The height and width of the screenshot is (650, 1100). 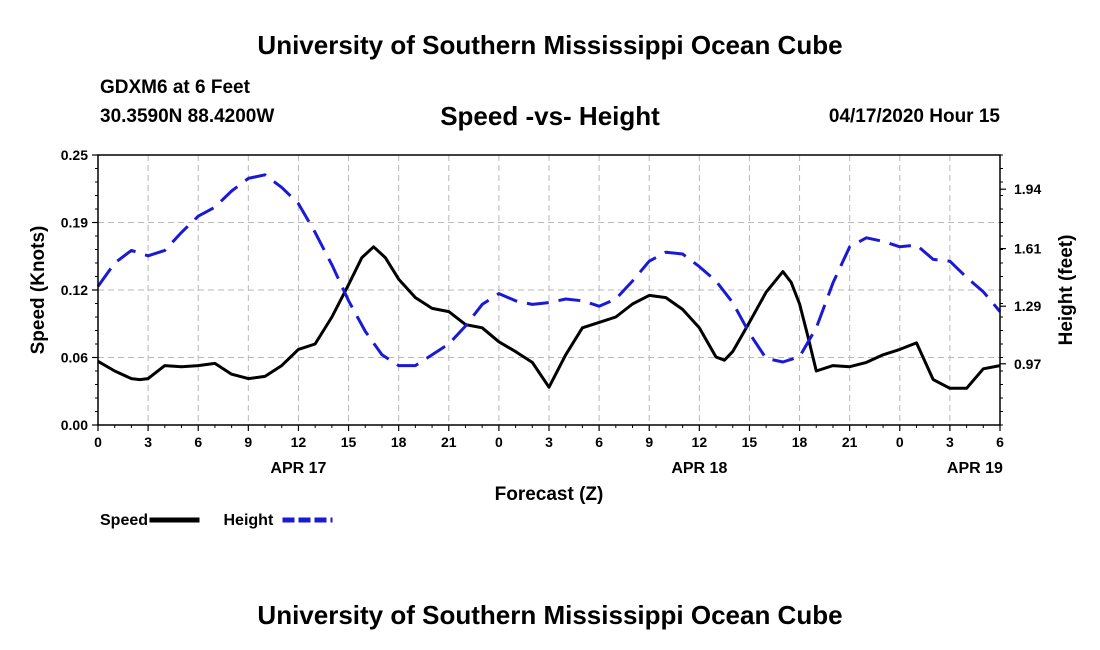 I want to click on y-left-tick-label: 0.06, so click(x=74, y=358).